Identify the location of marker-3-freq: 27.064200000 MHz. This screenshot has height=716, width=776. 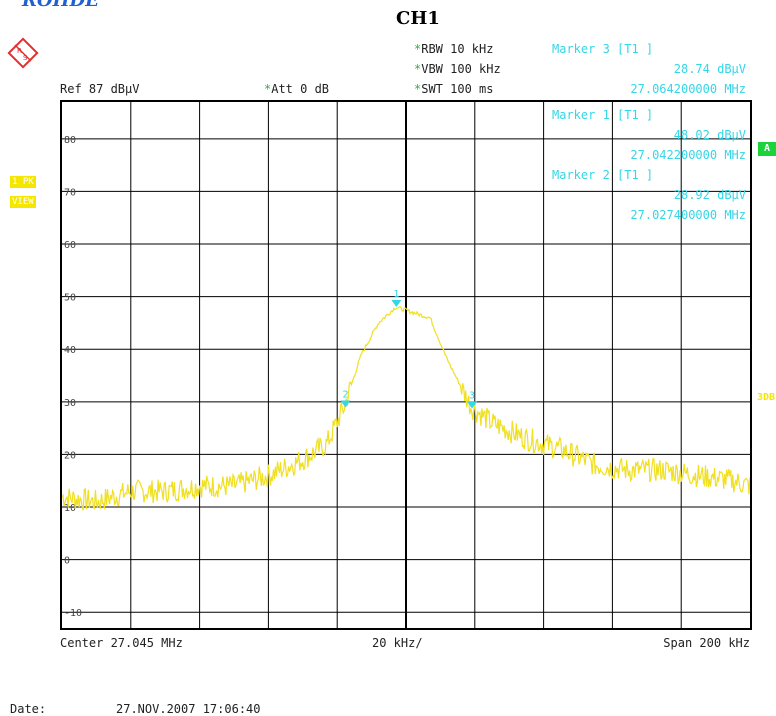
(688, 89).